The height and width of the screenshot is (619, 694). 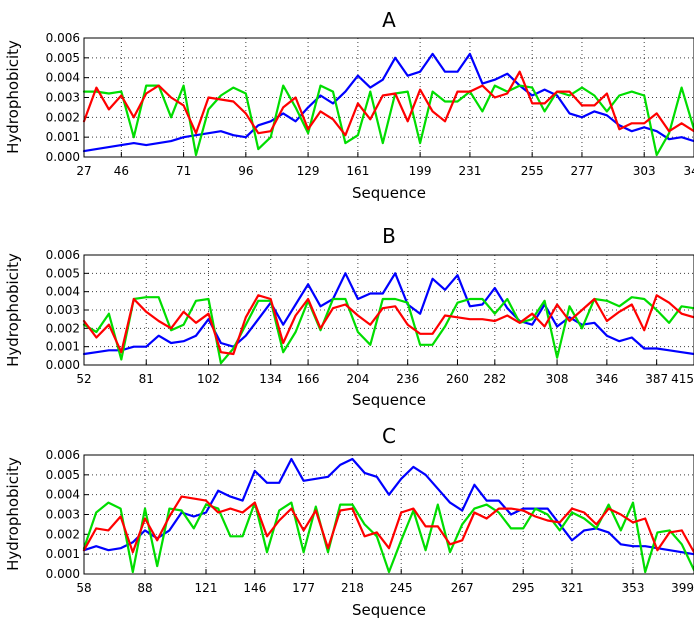 I want to click on panel-b-series-0-line, so click(x=388, y=314).